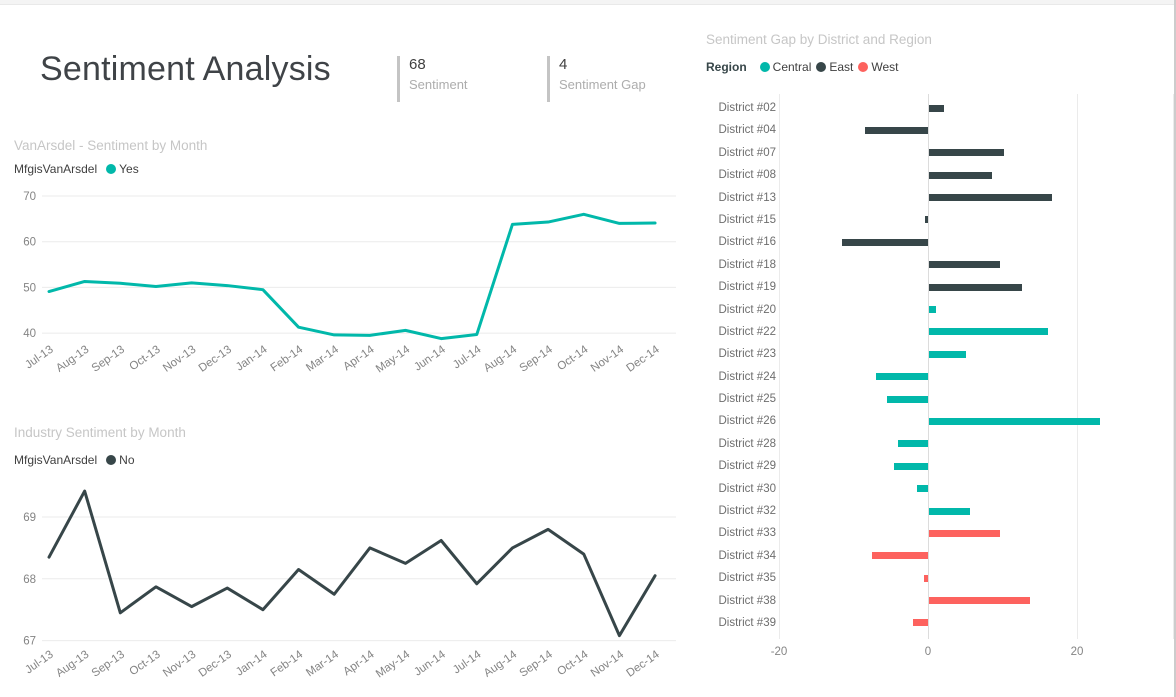 Image resolution: width=1176 pixels, height=697 pixels. I want to click on legend-item-yes: Yes, so click(122, 169).